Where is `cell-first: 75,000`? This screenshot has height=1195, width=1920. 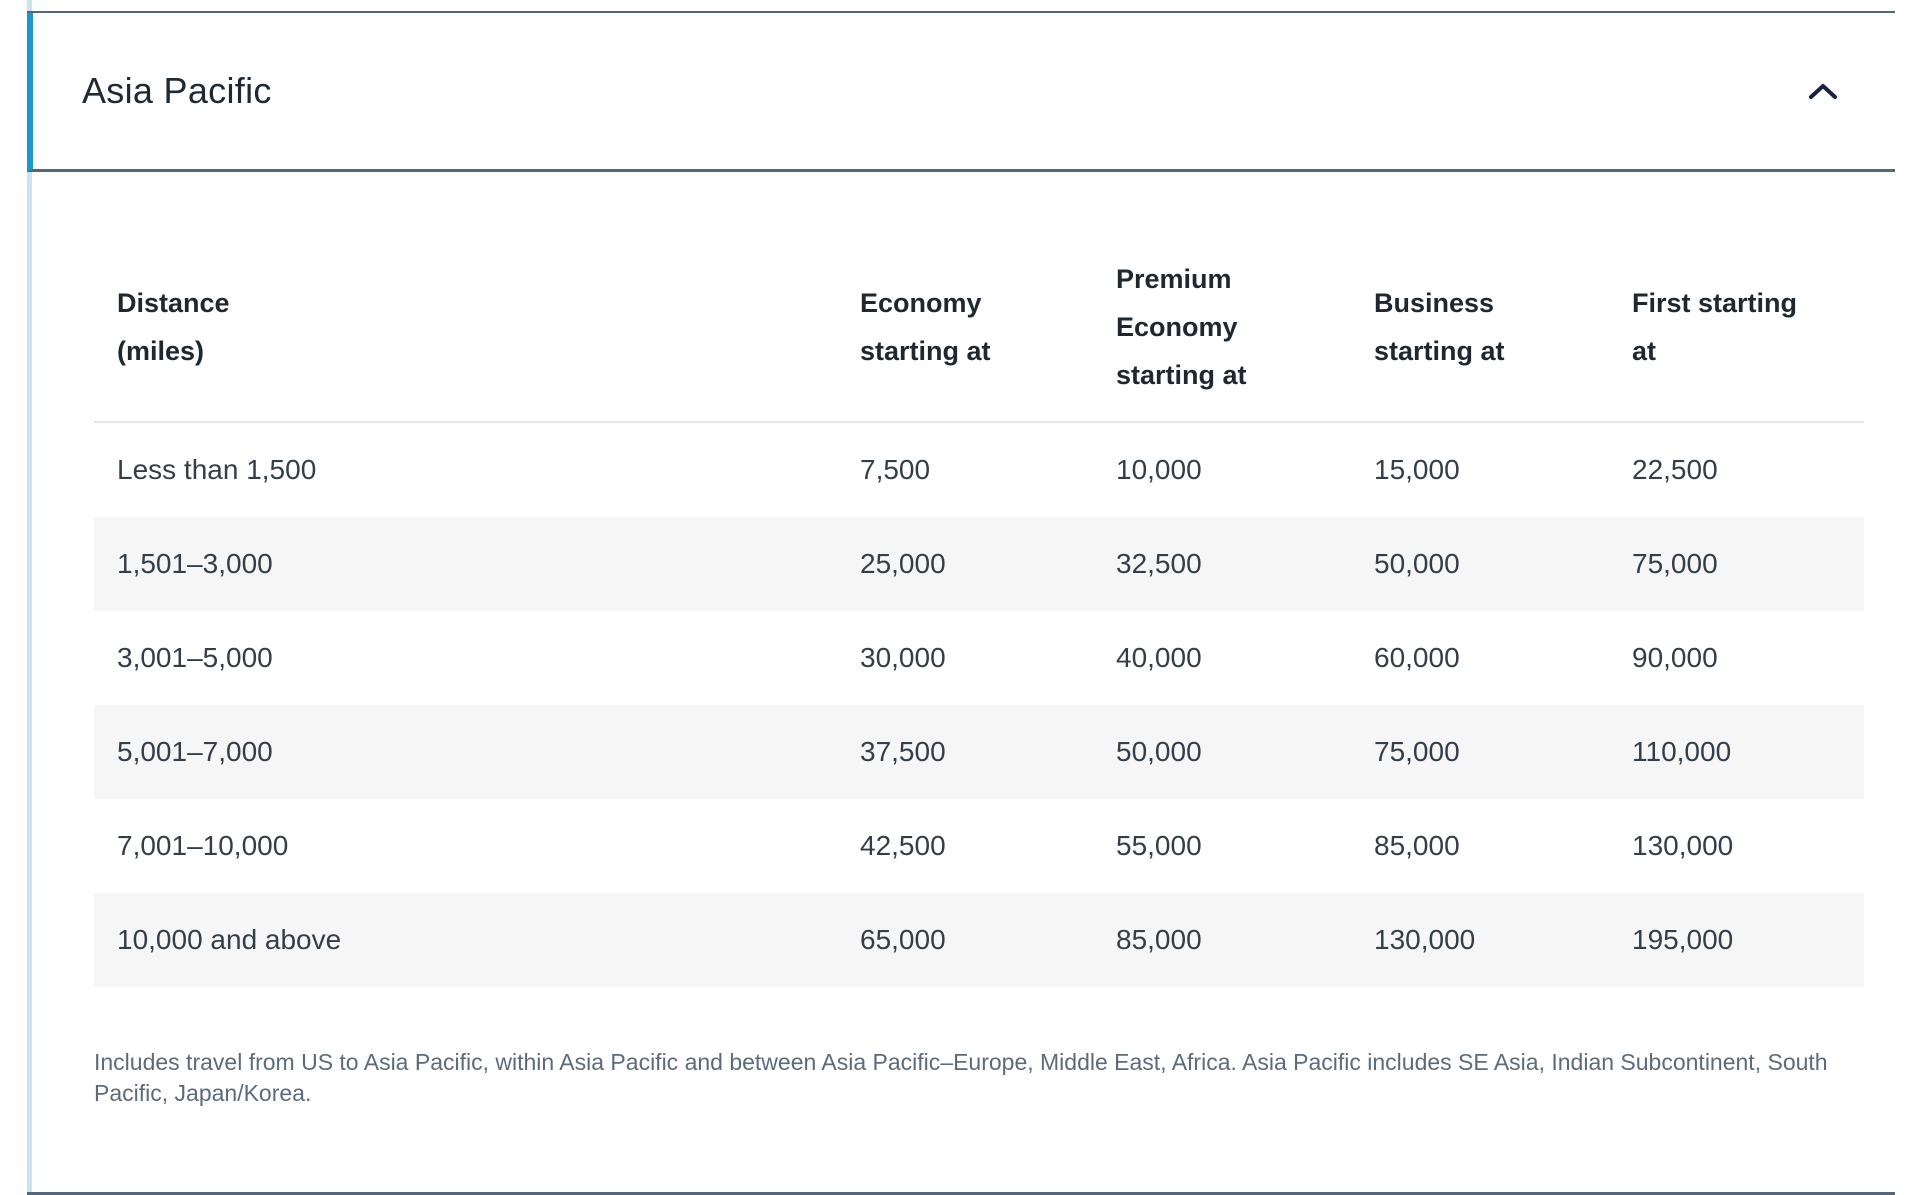
cell-first: 75,000 is located at coordinates (1675, 563).